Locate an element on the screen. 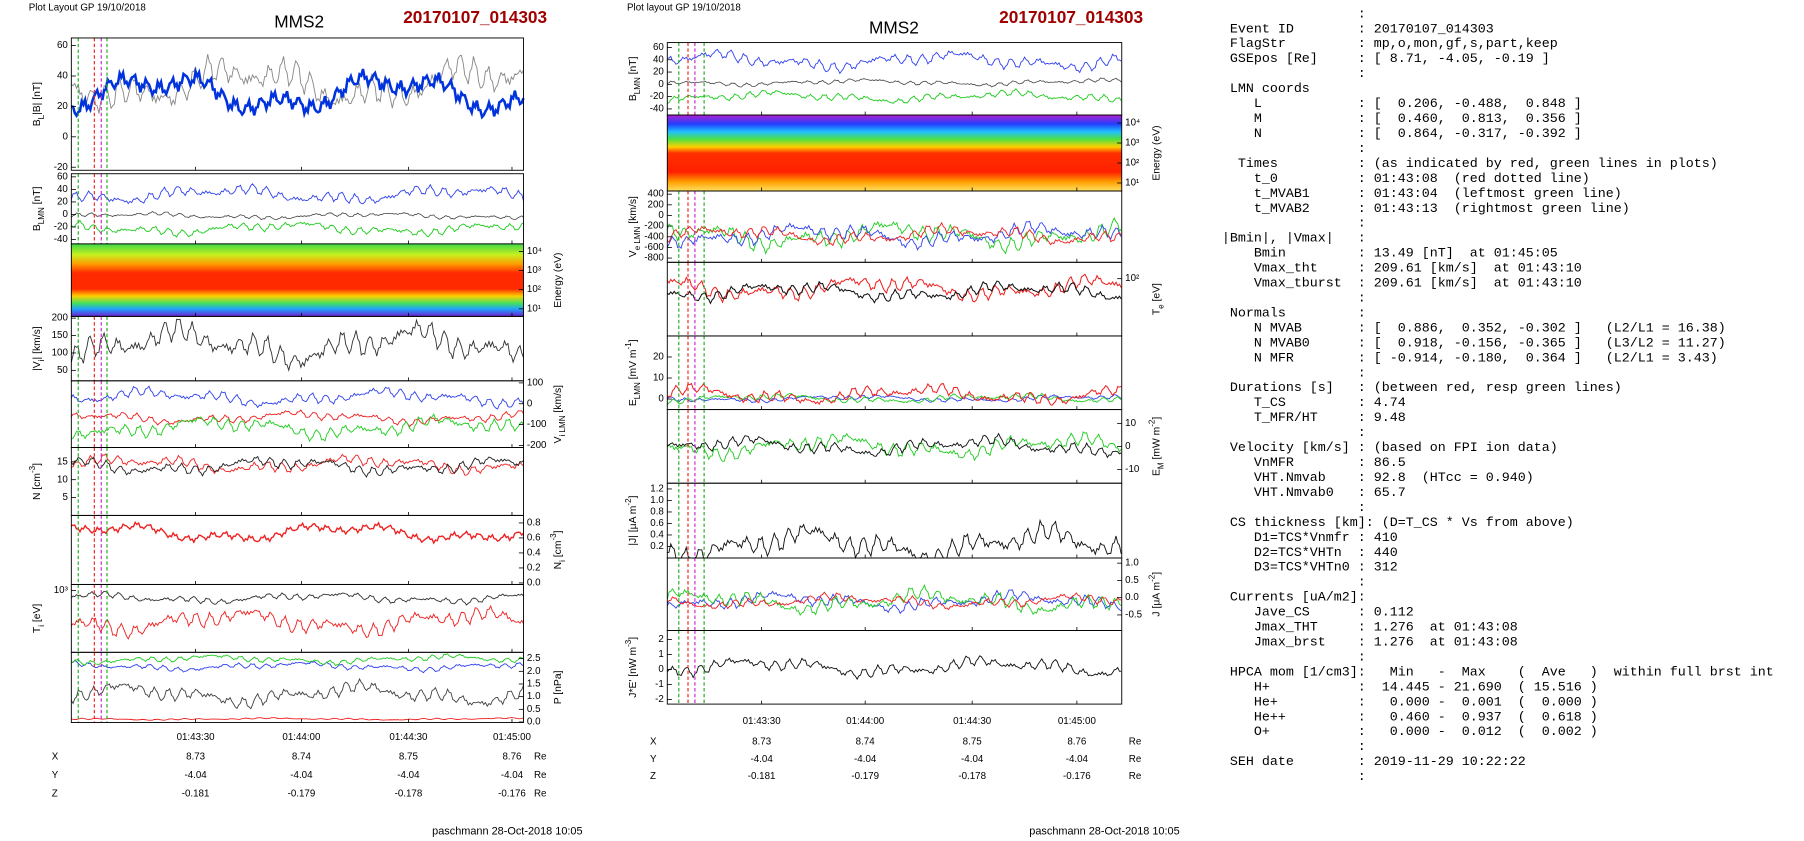 The height and width of the screenshot is (841, 1804). y-tick-label: -100 is located at coordinates (537, 424).